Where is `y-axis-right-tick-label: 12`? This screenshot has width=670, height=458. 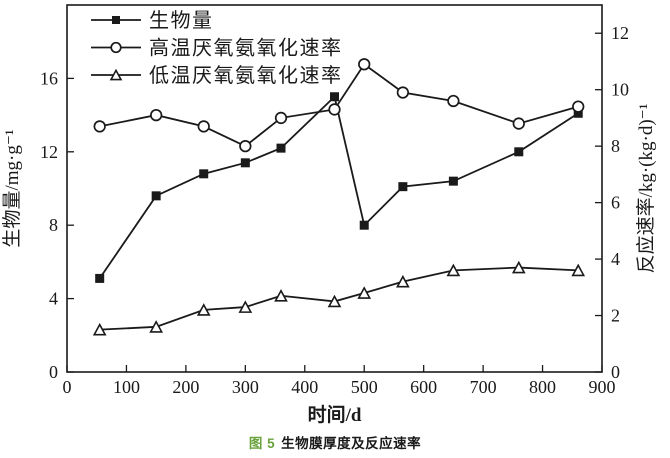 y-axis-right-tick-label: 12 is located at coordinates (620, 33).